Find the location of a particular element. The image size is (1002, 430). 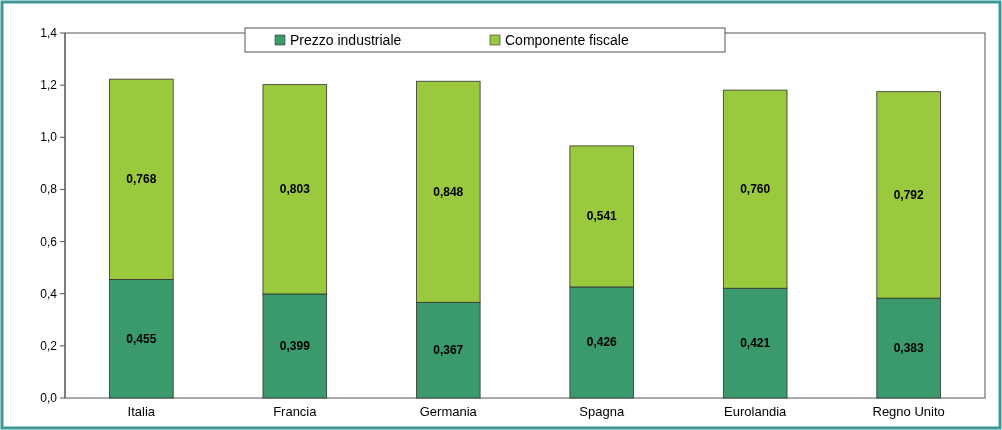

data-label: 0,541 is located at coordinates (602, 216).